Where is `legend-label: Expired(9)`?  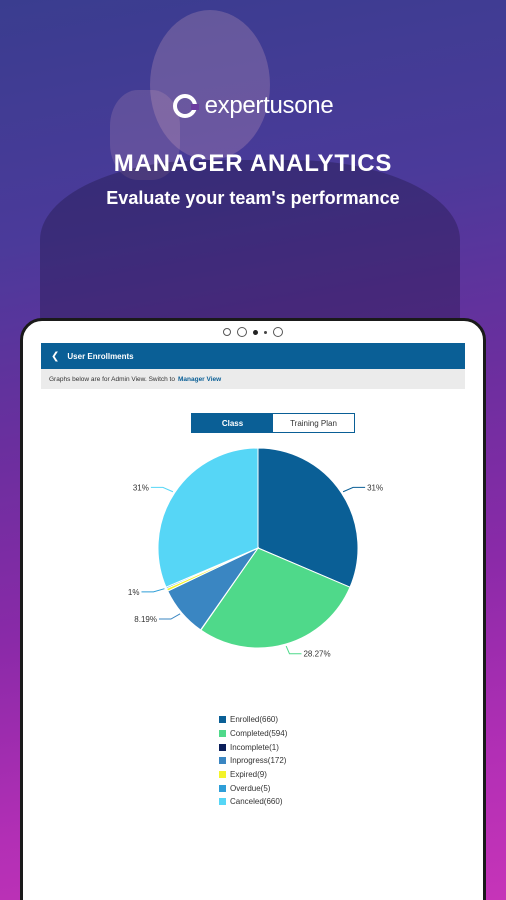
legend-label: Expired(9) is located at coordinates (248, 775).